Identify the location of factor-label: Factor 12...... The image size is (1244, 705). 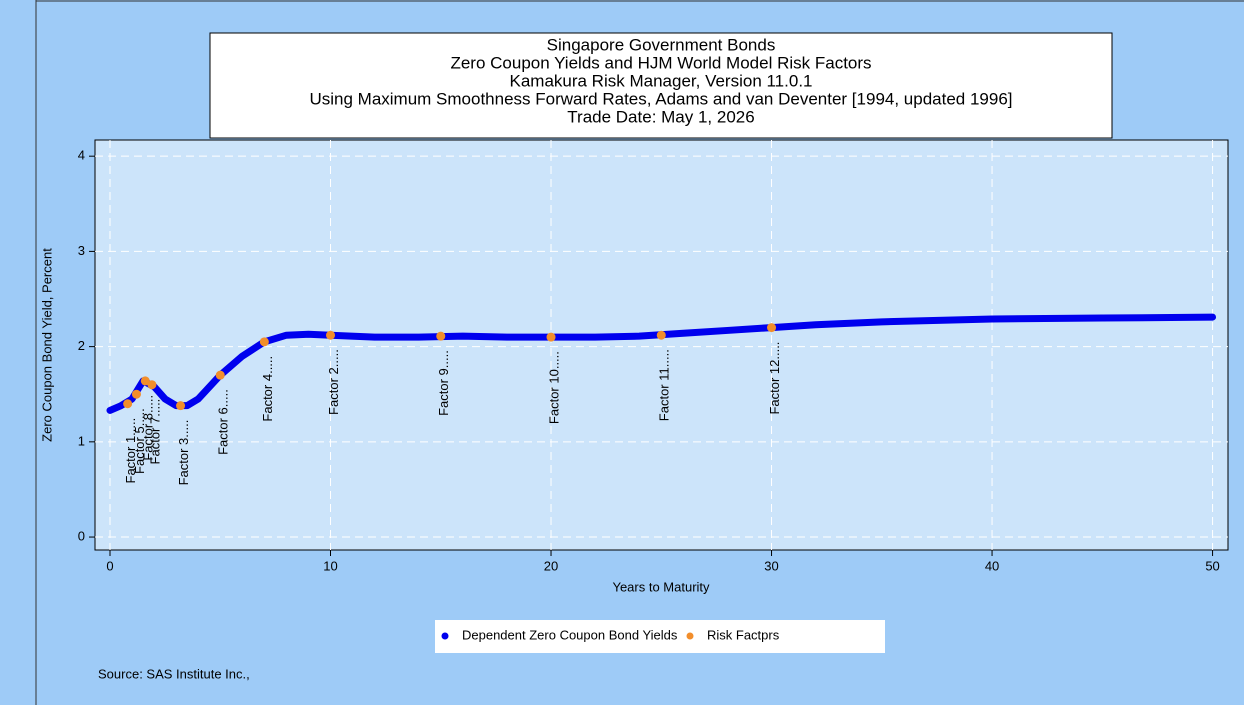
(774, 378).